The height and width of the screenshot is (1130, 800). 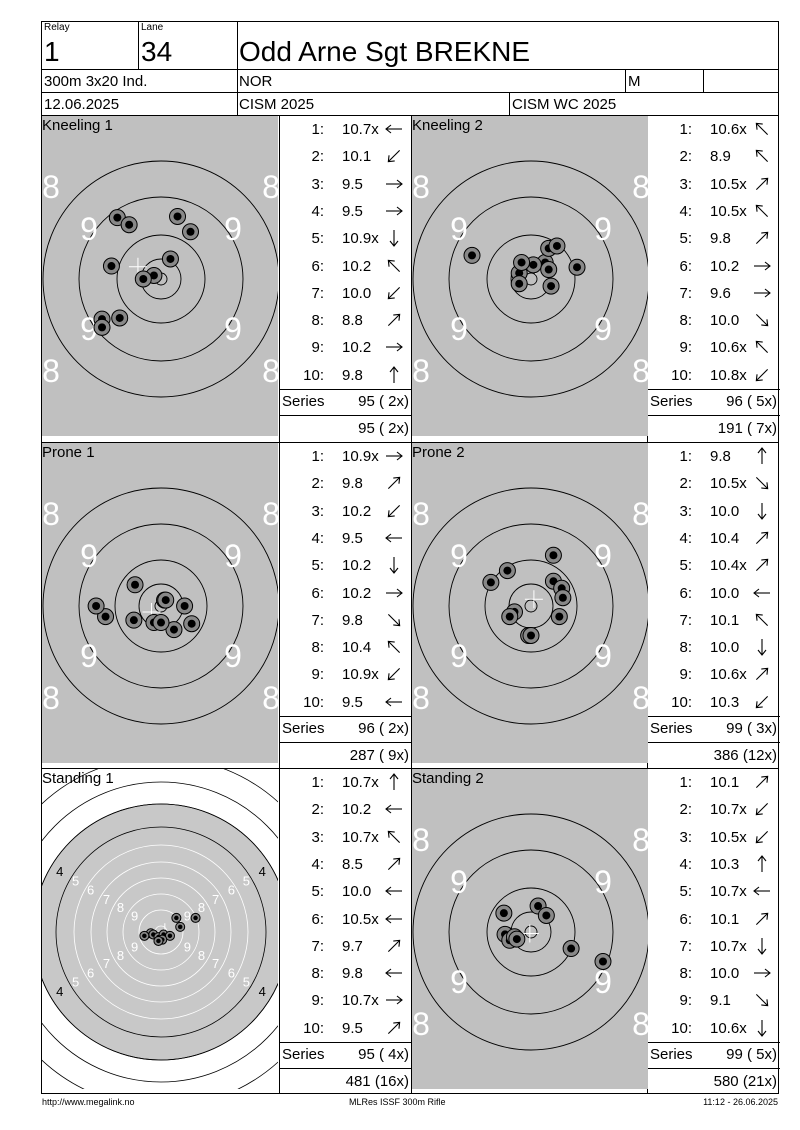 What do you see at coordinates (317, 1001) in the screenshot?
I see `shot-number: 9:` at bounding box center [317, 1001].